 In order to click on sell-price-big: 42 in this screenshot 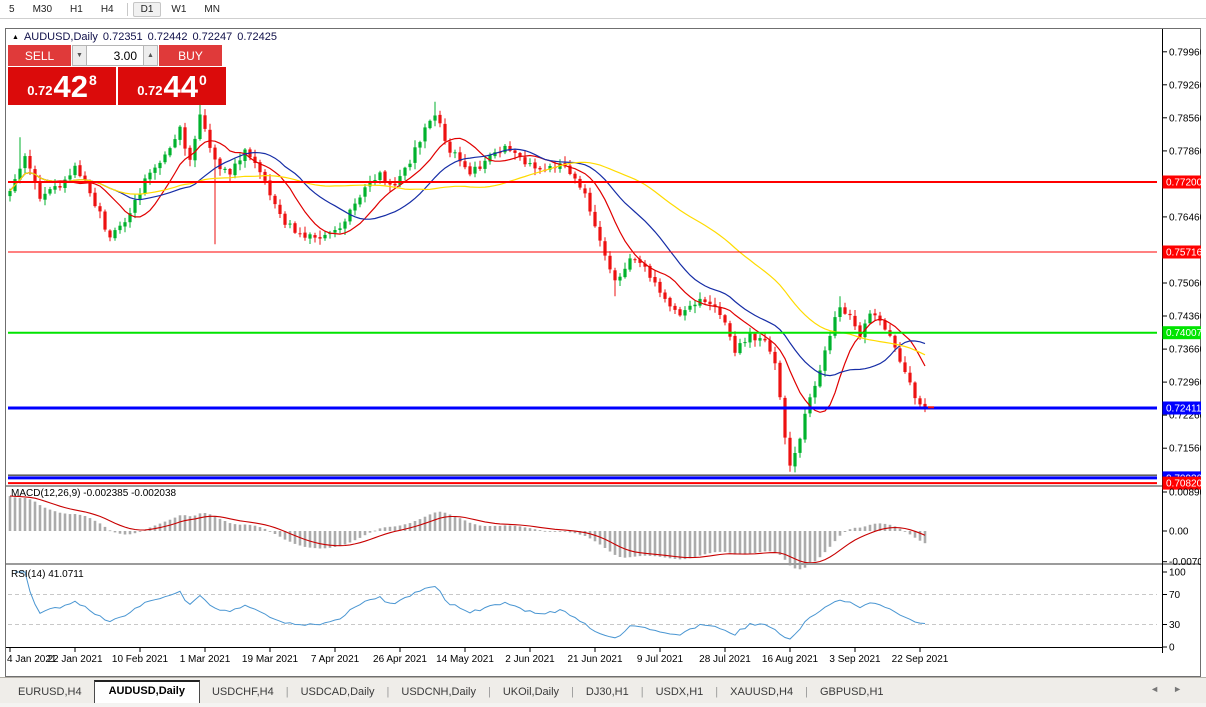, I will do `click(70, 86)`.